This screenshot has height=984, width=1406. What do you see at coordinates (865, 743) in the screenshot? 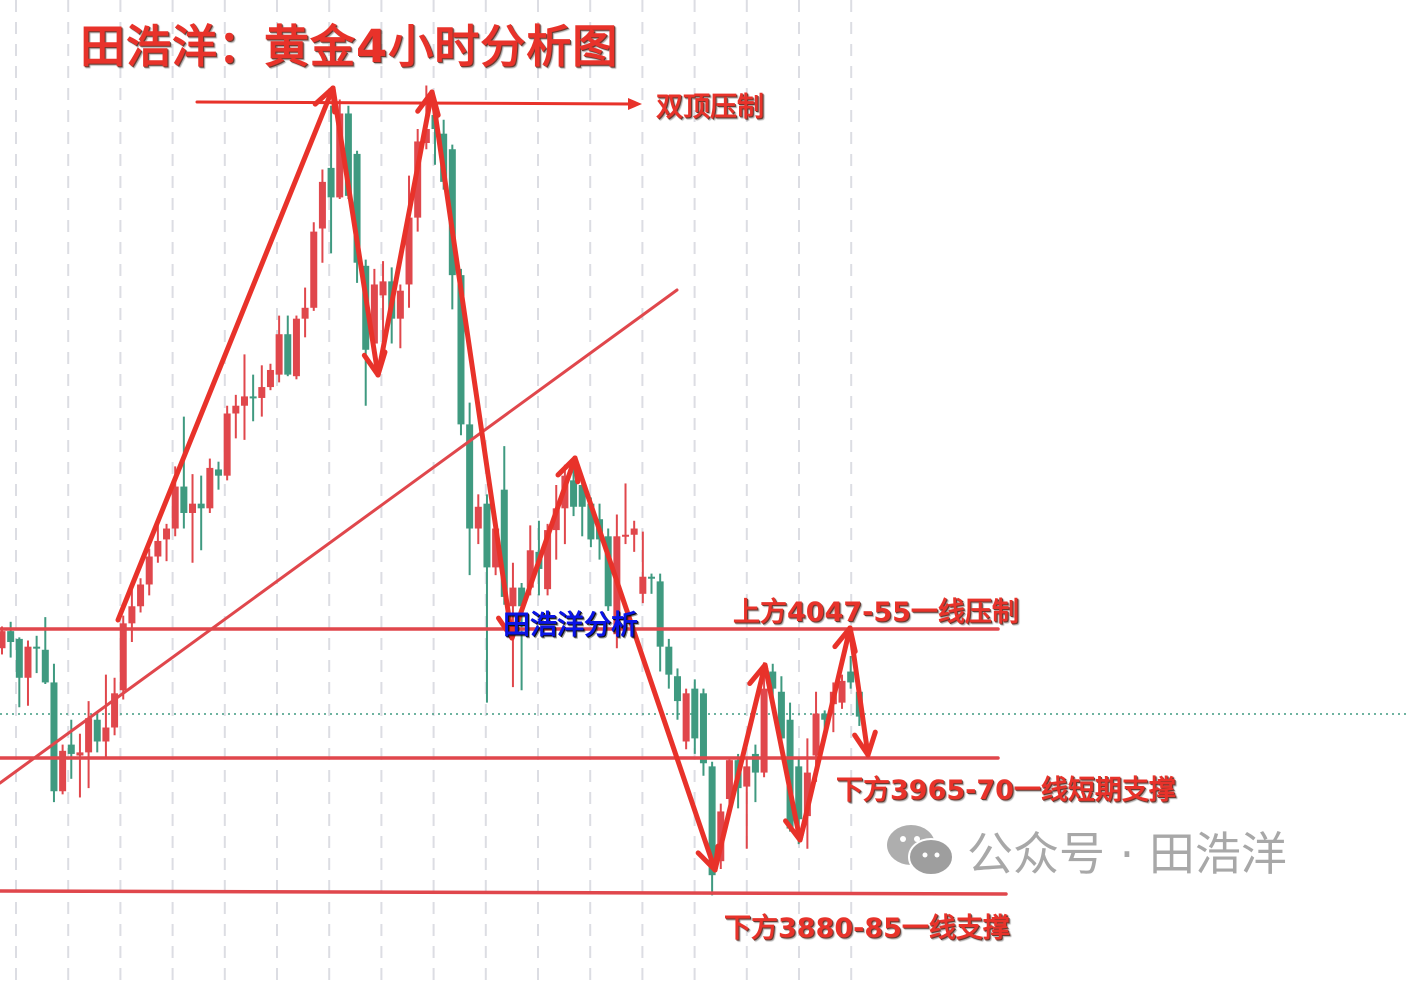
I see `arrowhead` at bounding box center [865, 743].